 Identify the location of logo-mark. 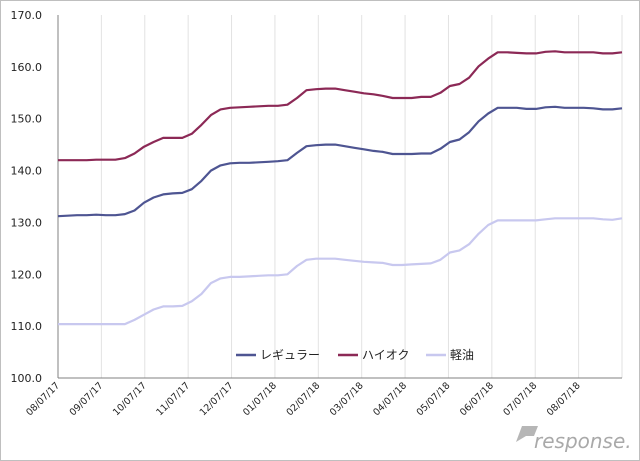
(527, 434).